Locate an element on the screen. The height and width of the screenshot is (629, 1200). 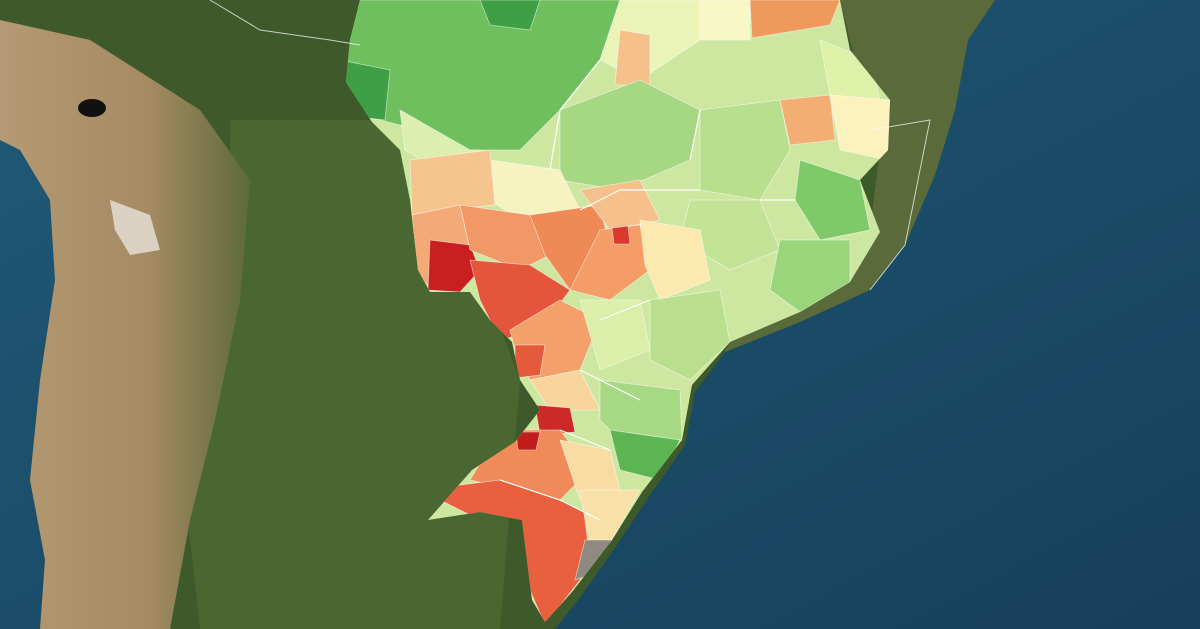
highlands is located at coordinates (860, 176).